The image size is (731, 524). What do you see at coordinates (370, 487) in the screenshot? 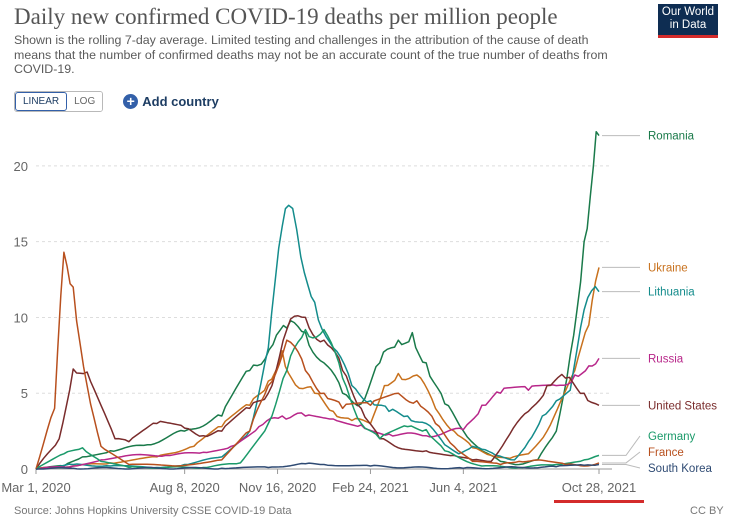
I see `x-tick-label: Feb 24, 2021` at bounding box center [370, 487].